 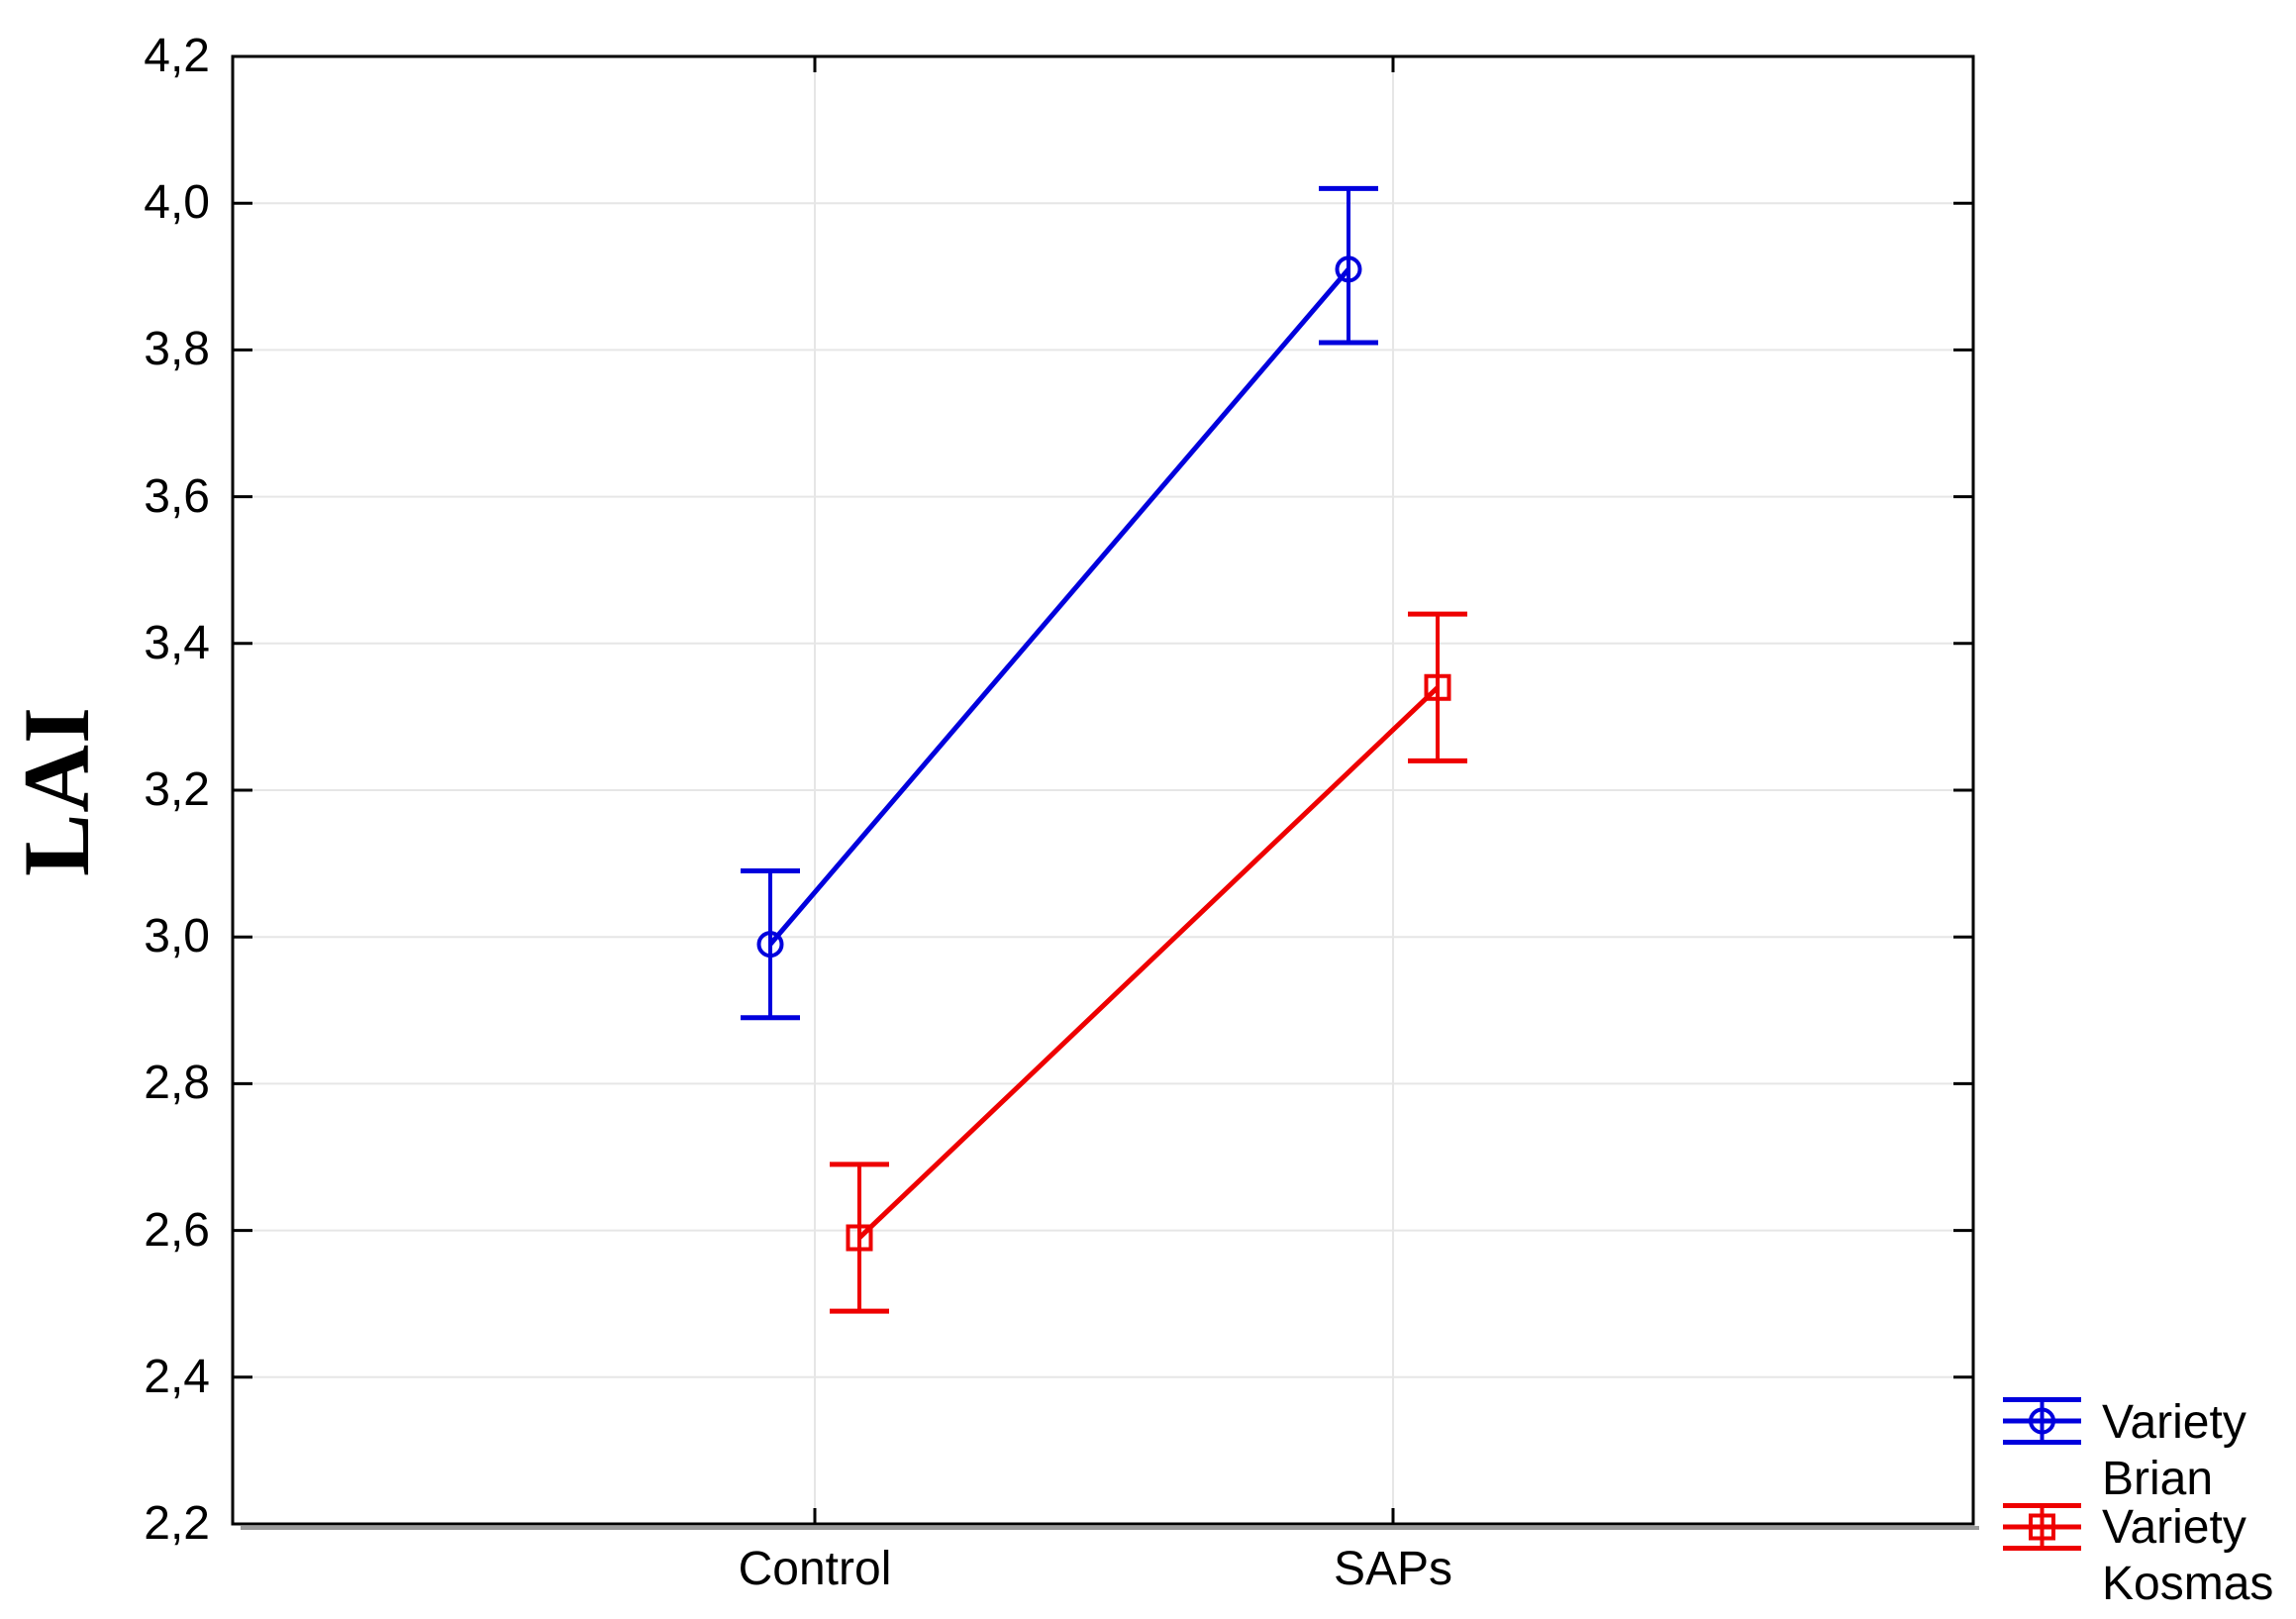 What do you see at coordinates (177, 1083) in the screenshot?
I see `y-tick-label: 2,8` at bounding box center [177, 1083].